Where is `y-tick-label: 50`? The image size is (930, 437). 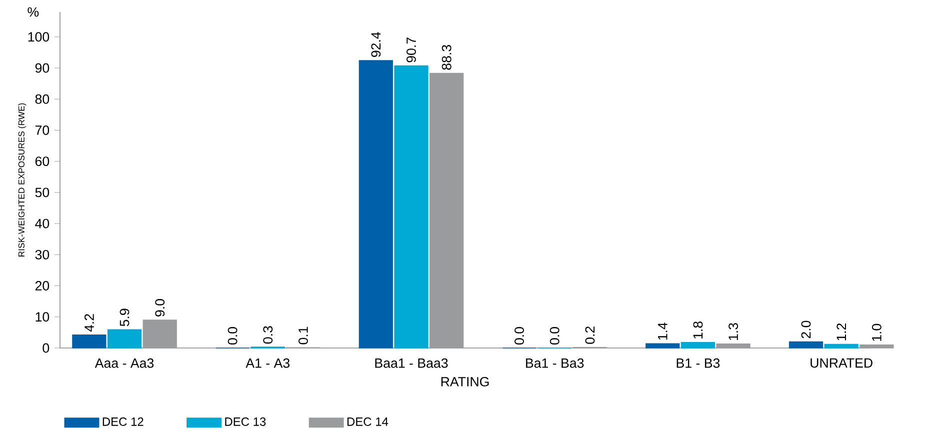 y-tick-label: 50 is located at coordinates (42, 193).